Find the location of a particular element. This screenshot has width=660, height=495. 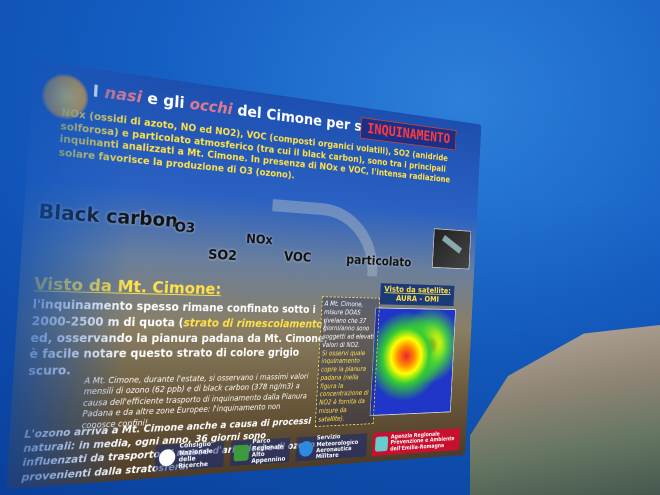

logo-cnr: Consiglio Nazionale delle Ricerche is located at coordinates (190, 457).